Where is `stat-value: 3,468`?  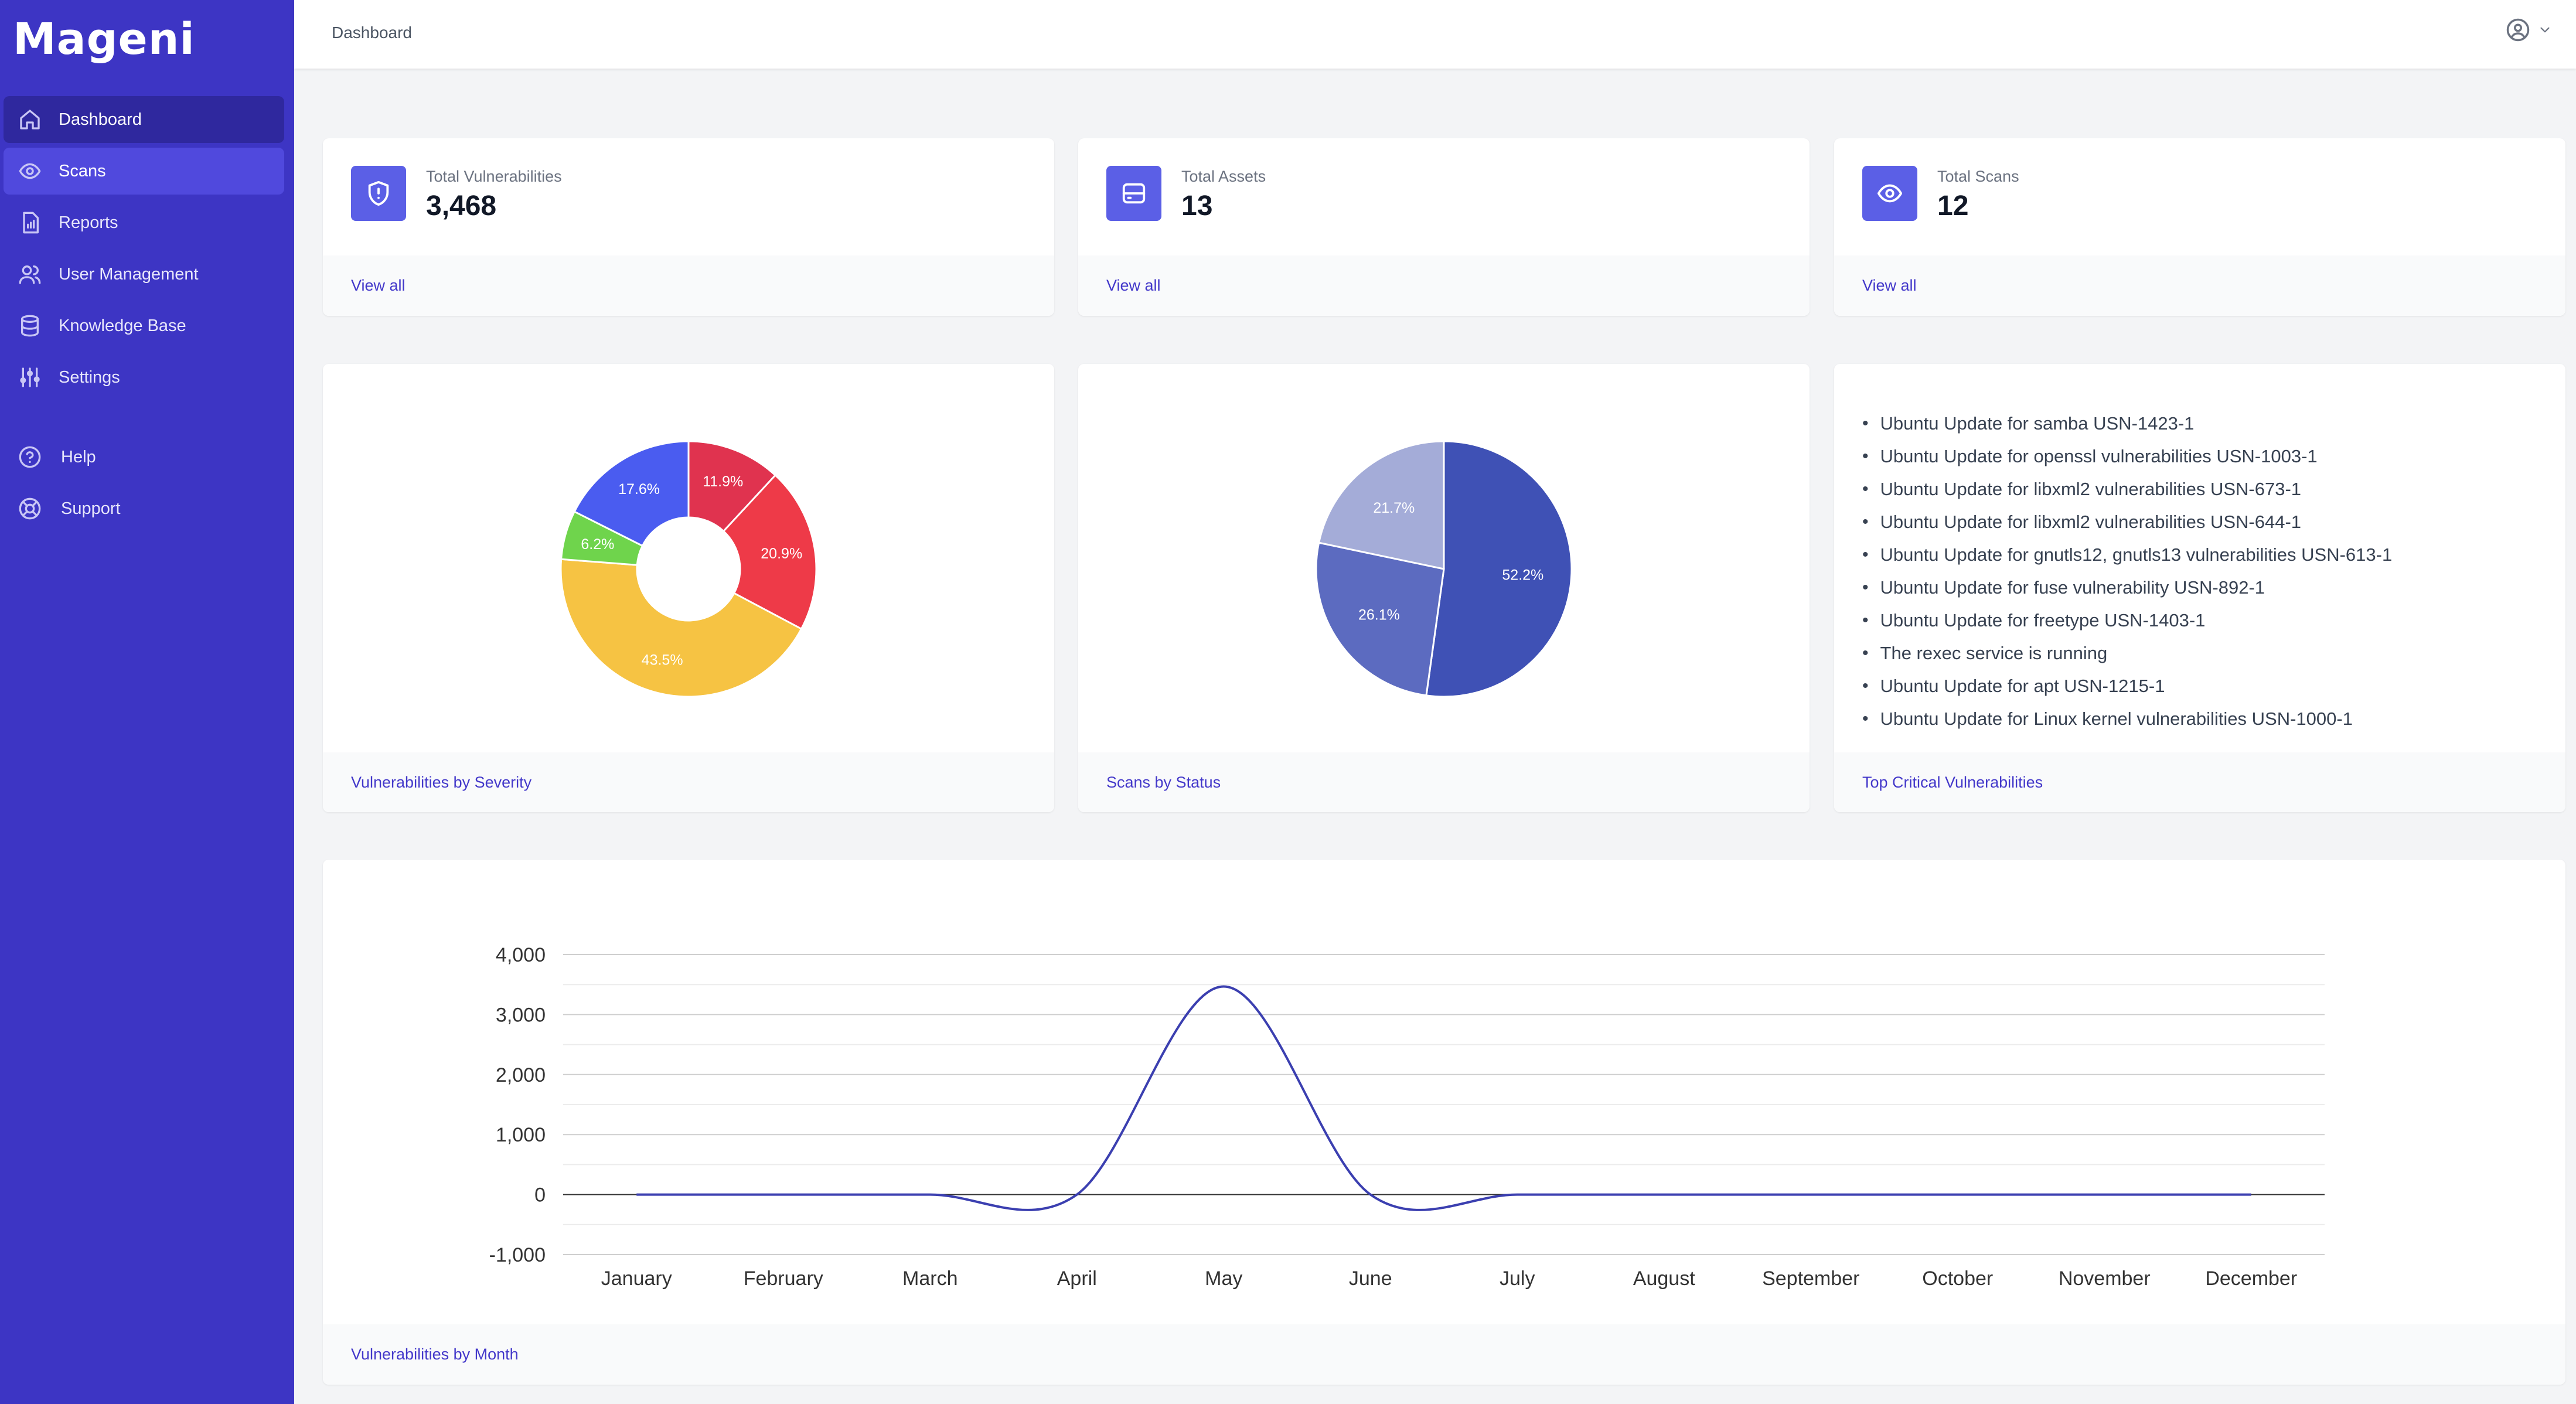
stat-value: 3,468 is located at coordinates (461, 206).